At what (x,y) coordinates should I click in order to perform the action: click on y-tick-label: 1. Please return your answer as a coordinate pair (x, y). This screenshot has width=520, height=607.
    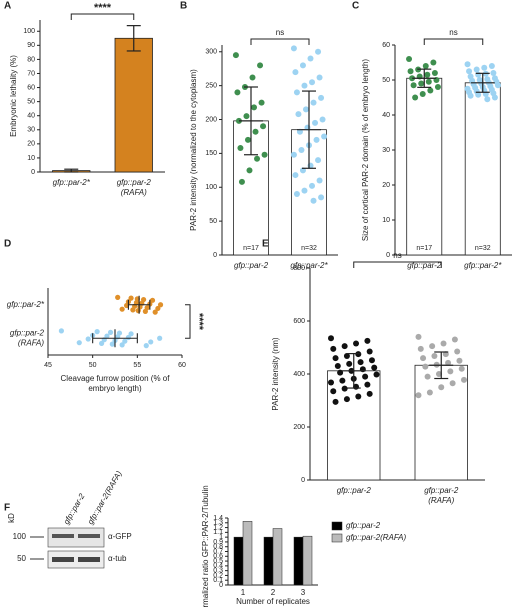
    Looking at the image, I should click on (221, 537).